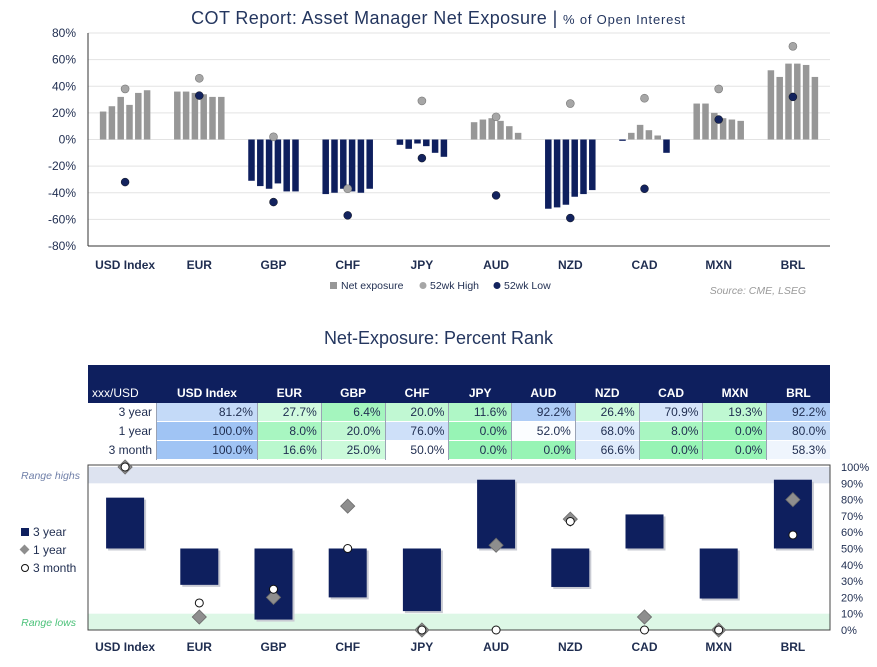 The width and height of the screenshot is (877, 667). I want to click on table-column-header: GBP, so click(353, 393).